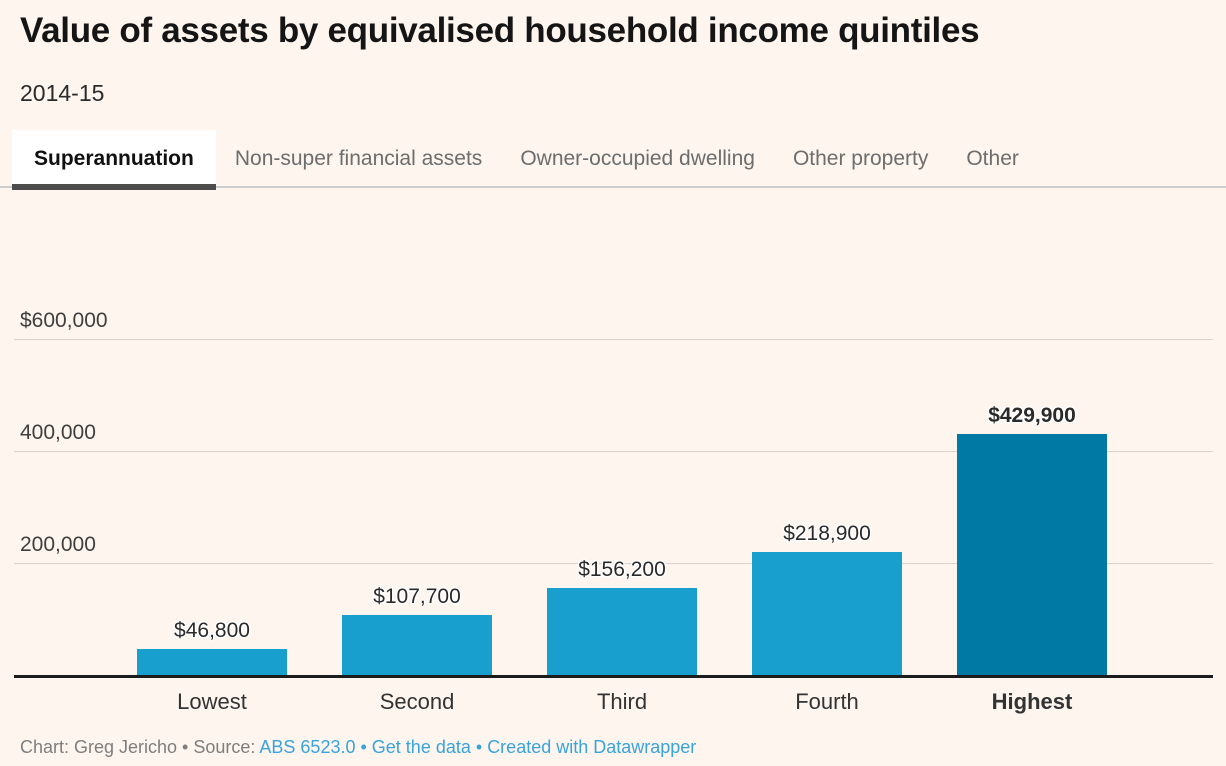  I want to click on tab-other-property: Other property, so click(860, 158).